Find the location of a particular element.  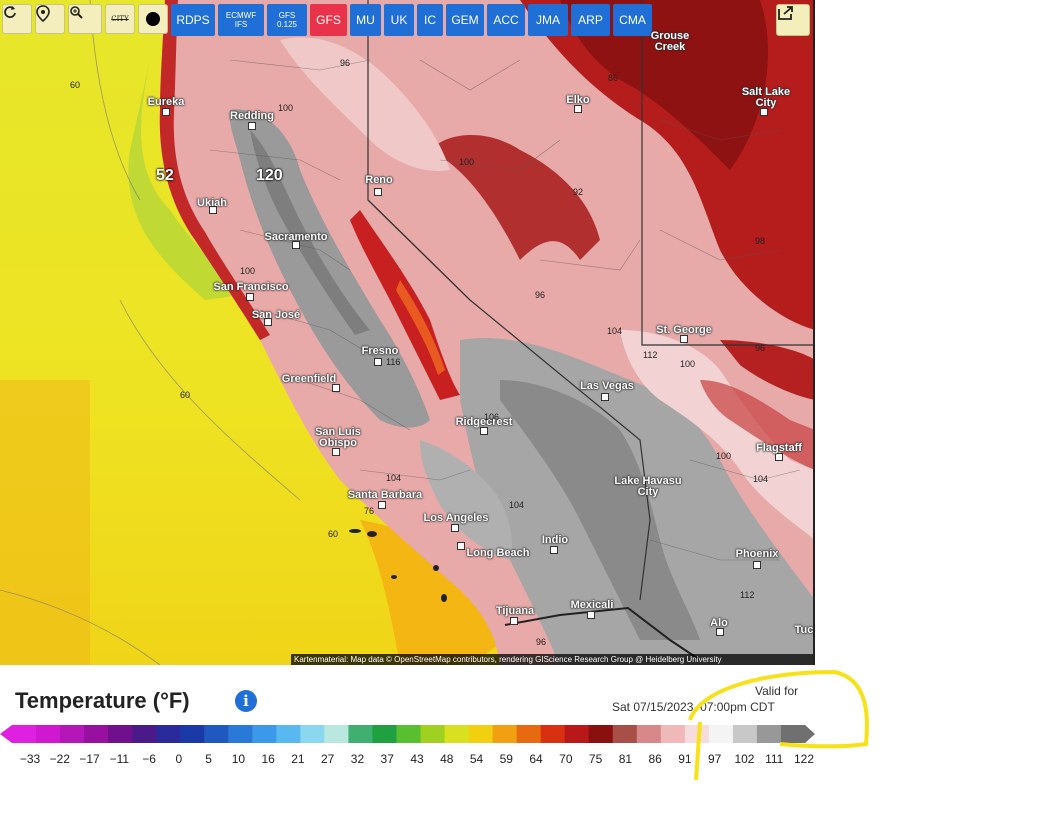

info-icon: i is located at coordinates (246, 701).